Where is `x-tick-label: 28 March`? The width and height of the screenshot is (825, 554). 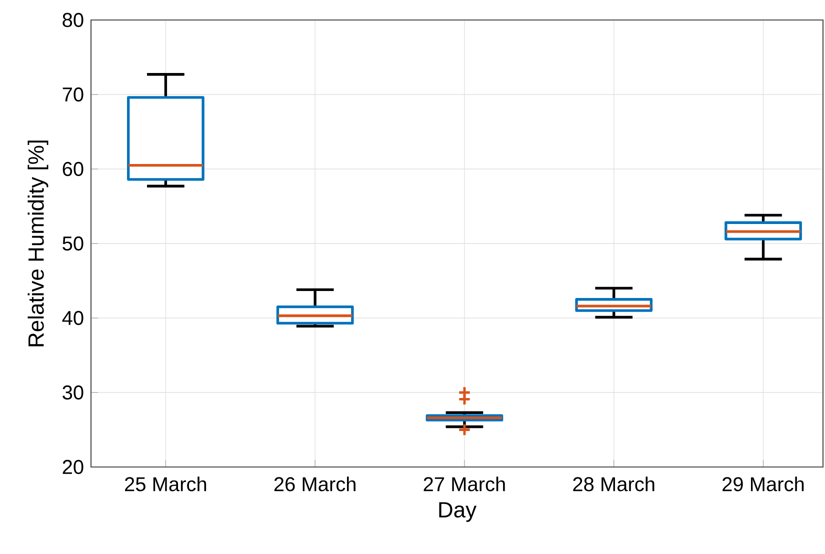
x-tick-label: 28 March is located at coordinates (613, 484).